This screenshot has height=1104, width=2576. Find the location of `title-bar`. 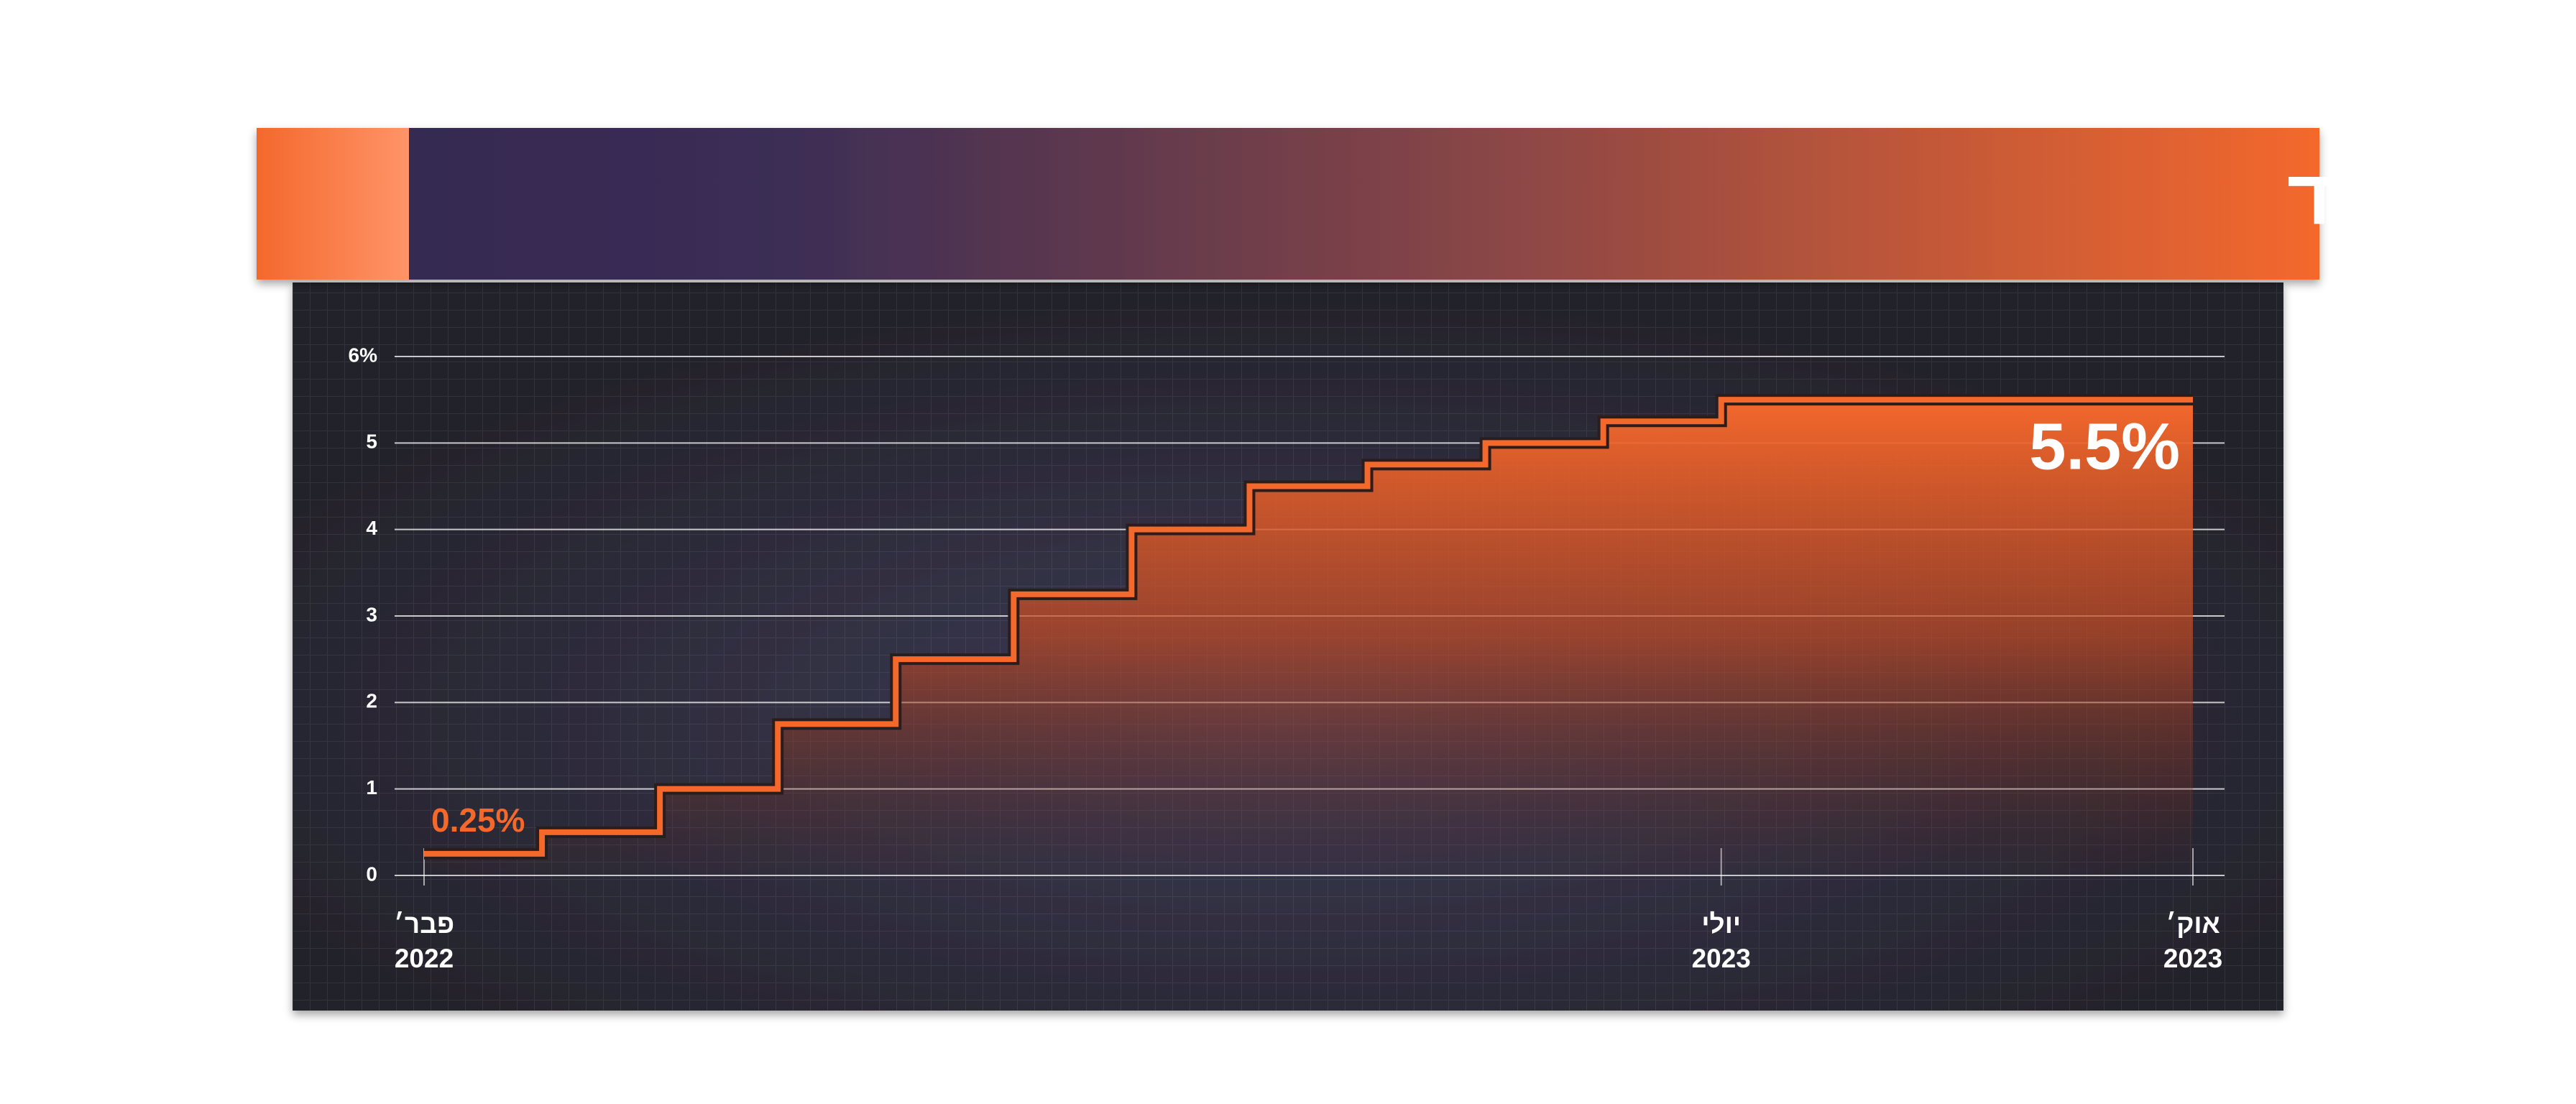

title-bar is located at coordinates (1288, 204).